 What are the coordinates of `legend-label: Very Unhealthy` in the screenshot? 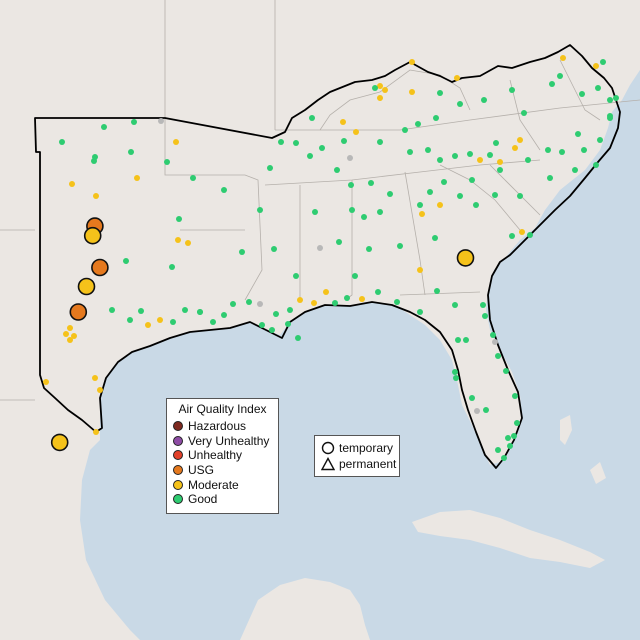 It's located at (229, 440).